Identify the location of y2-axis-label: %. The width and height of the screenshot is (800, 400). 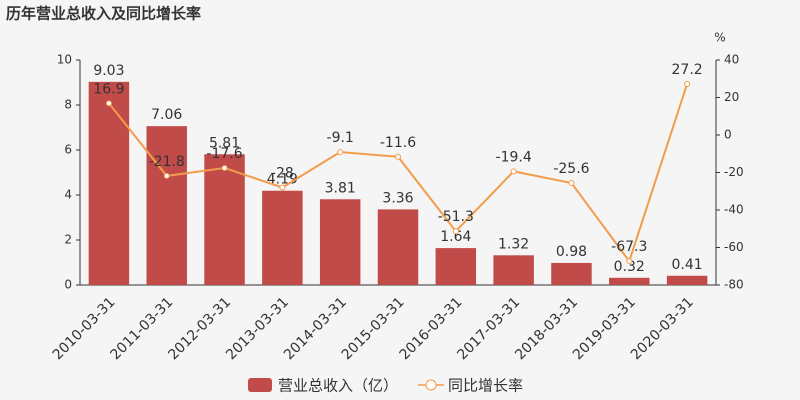
(719, 38).